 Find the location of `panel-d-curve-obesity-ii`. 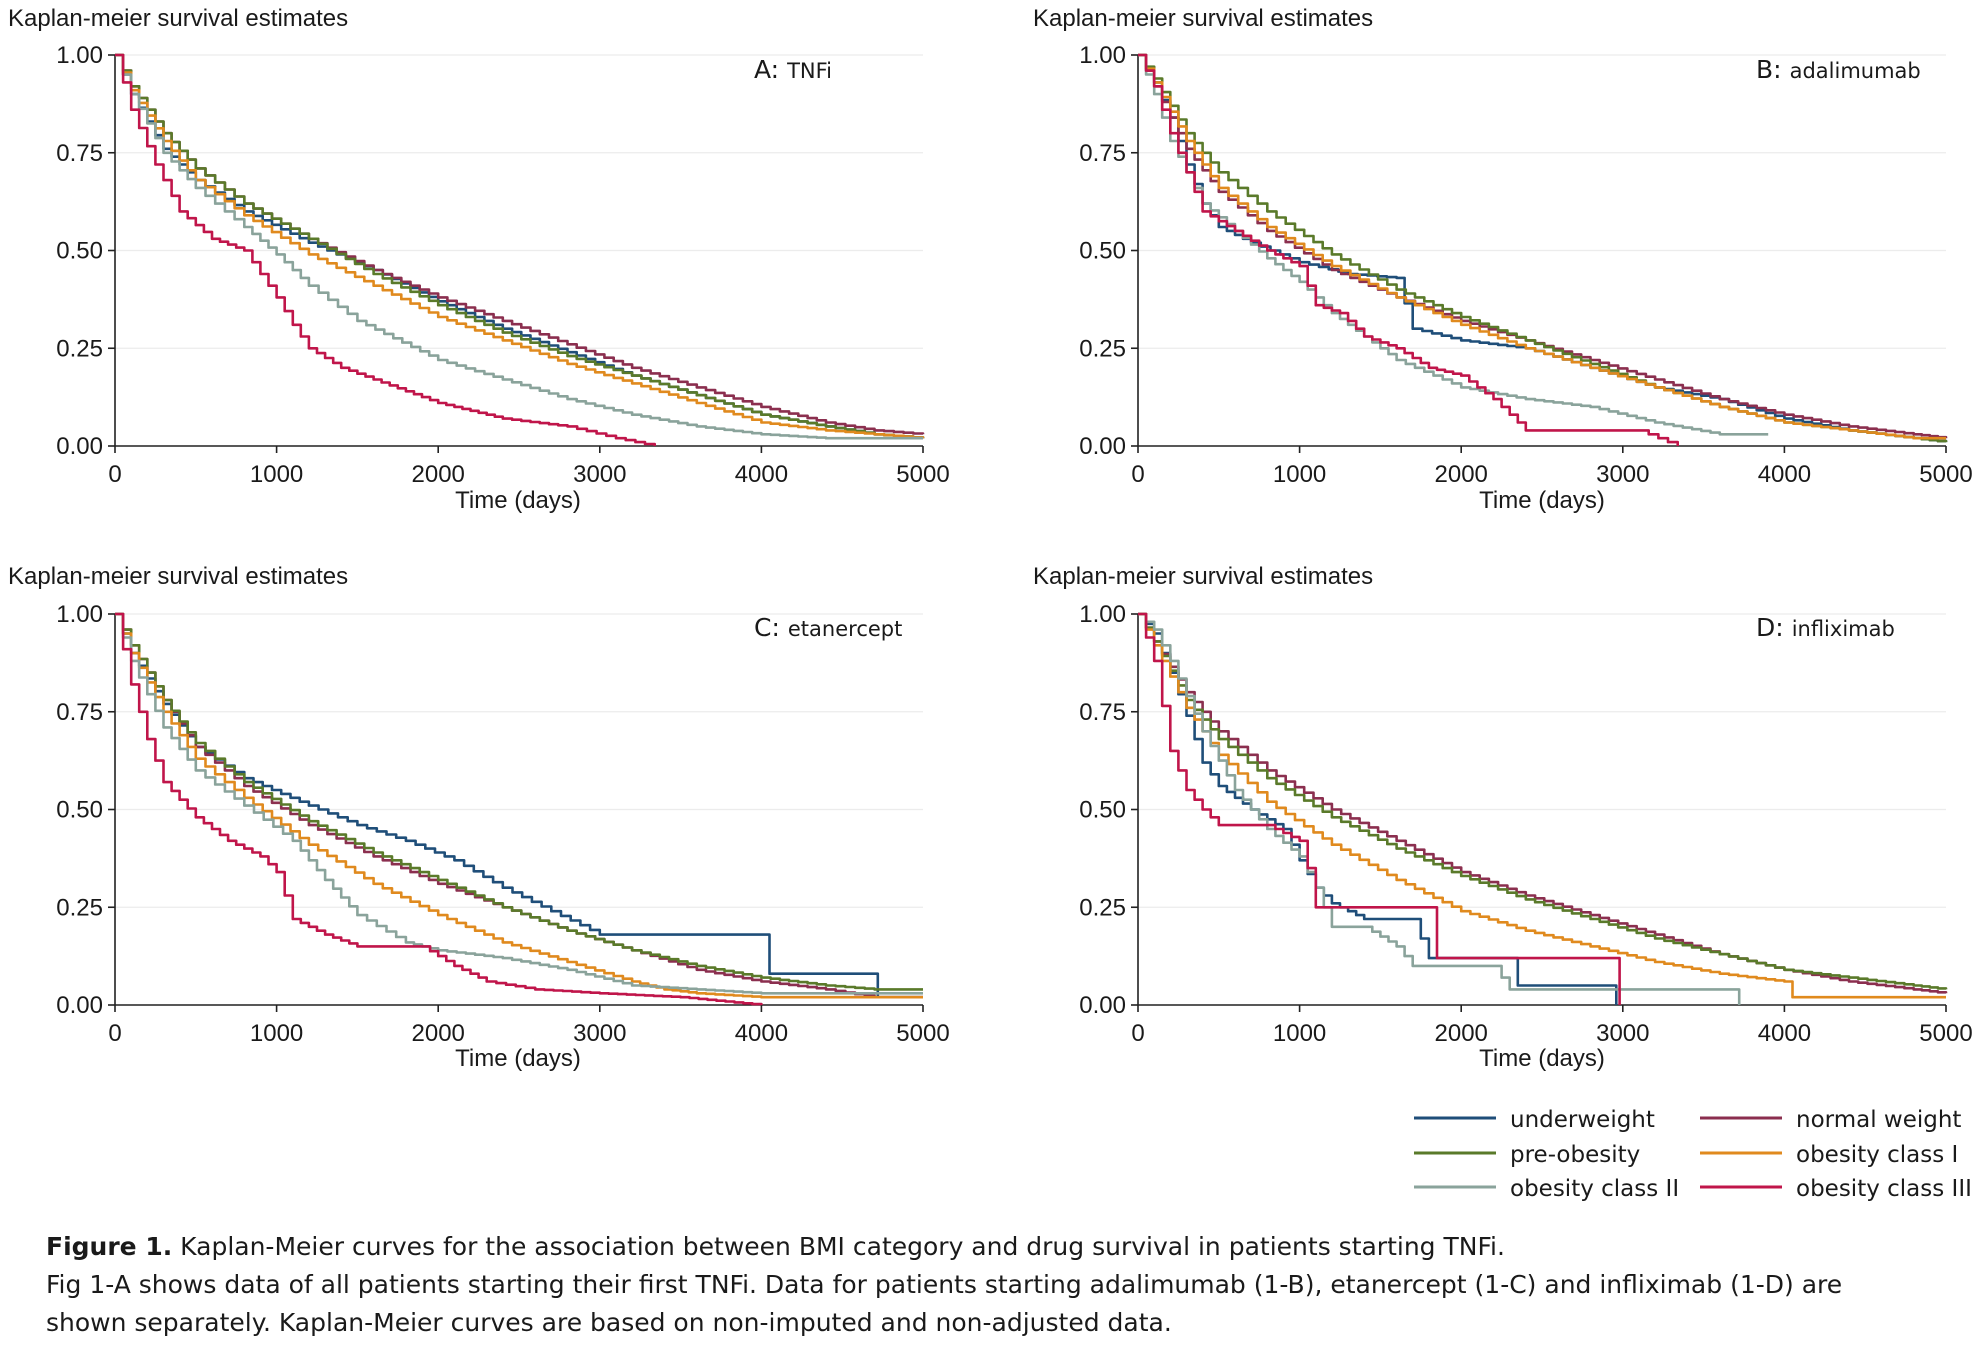

panel-d-curve-obesity-ii is located at coordinates (1439, 808).